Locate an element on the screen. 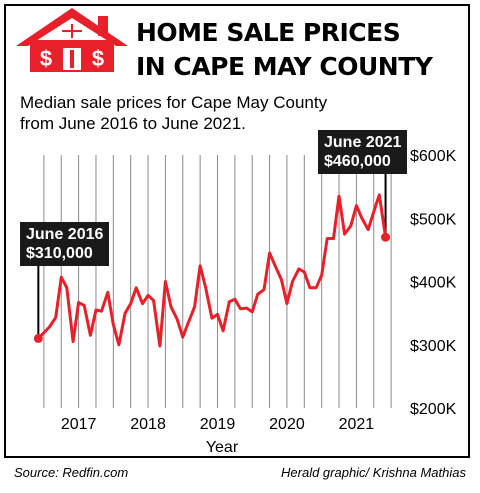 This screenshot has height=493, width=480. chart-title-line1: HOME SALE PRICES is located at coordinates (268, 32).